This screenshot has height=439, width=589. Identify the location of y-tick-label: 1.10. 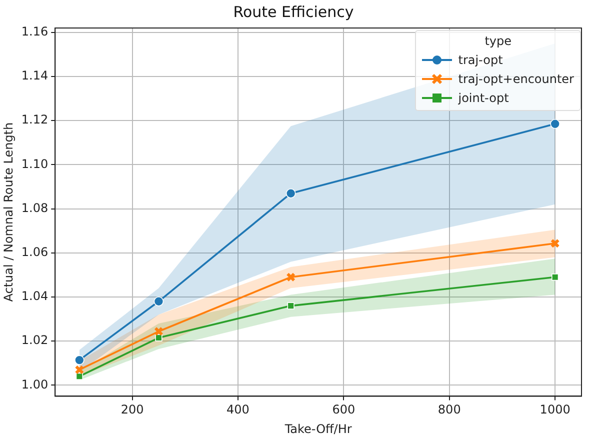
(34, 163).